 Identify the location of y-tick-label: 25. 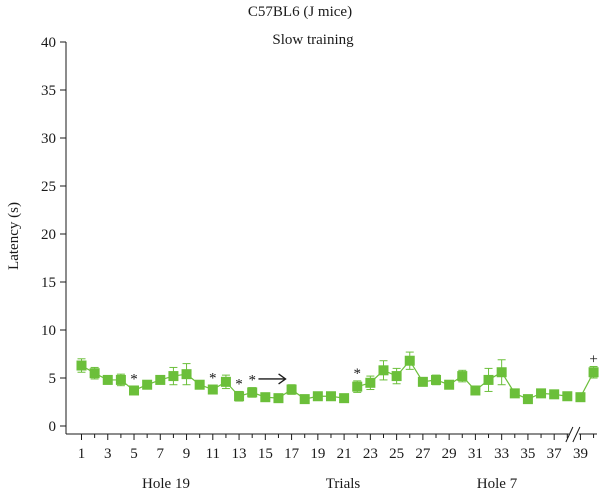
(48, 187).